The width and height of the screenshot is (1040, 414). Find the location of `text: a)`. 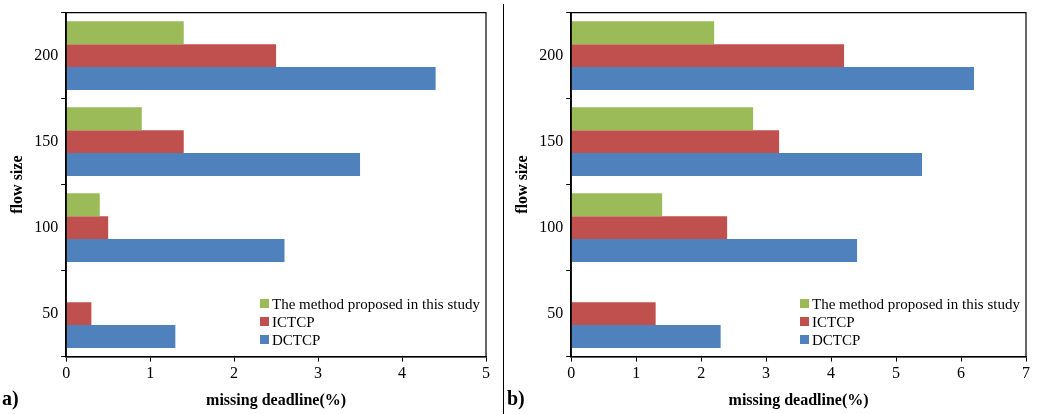

text: a) is located at coordinates (10, 399).